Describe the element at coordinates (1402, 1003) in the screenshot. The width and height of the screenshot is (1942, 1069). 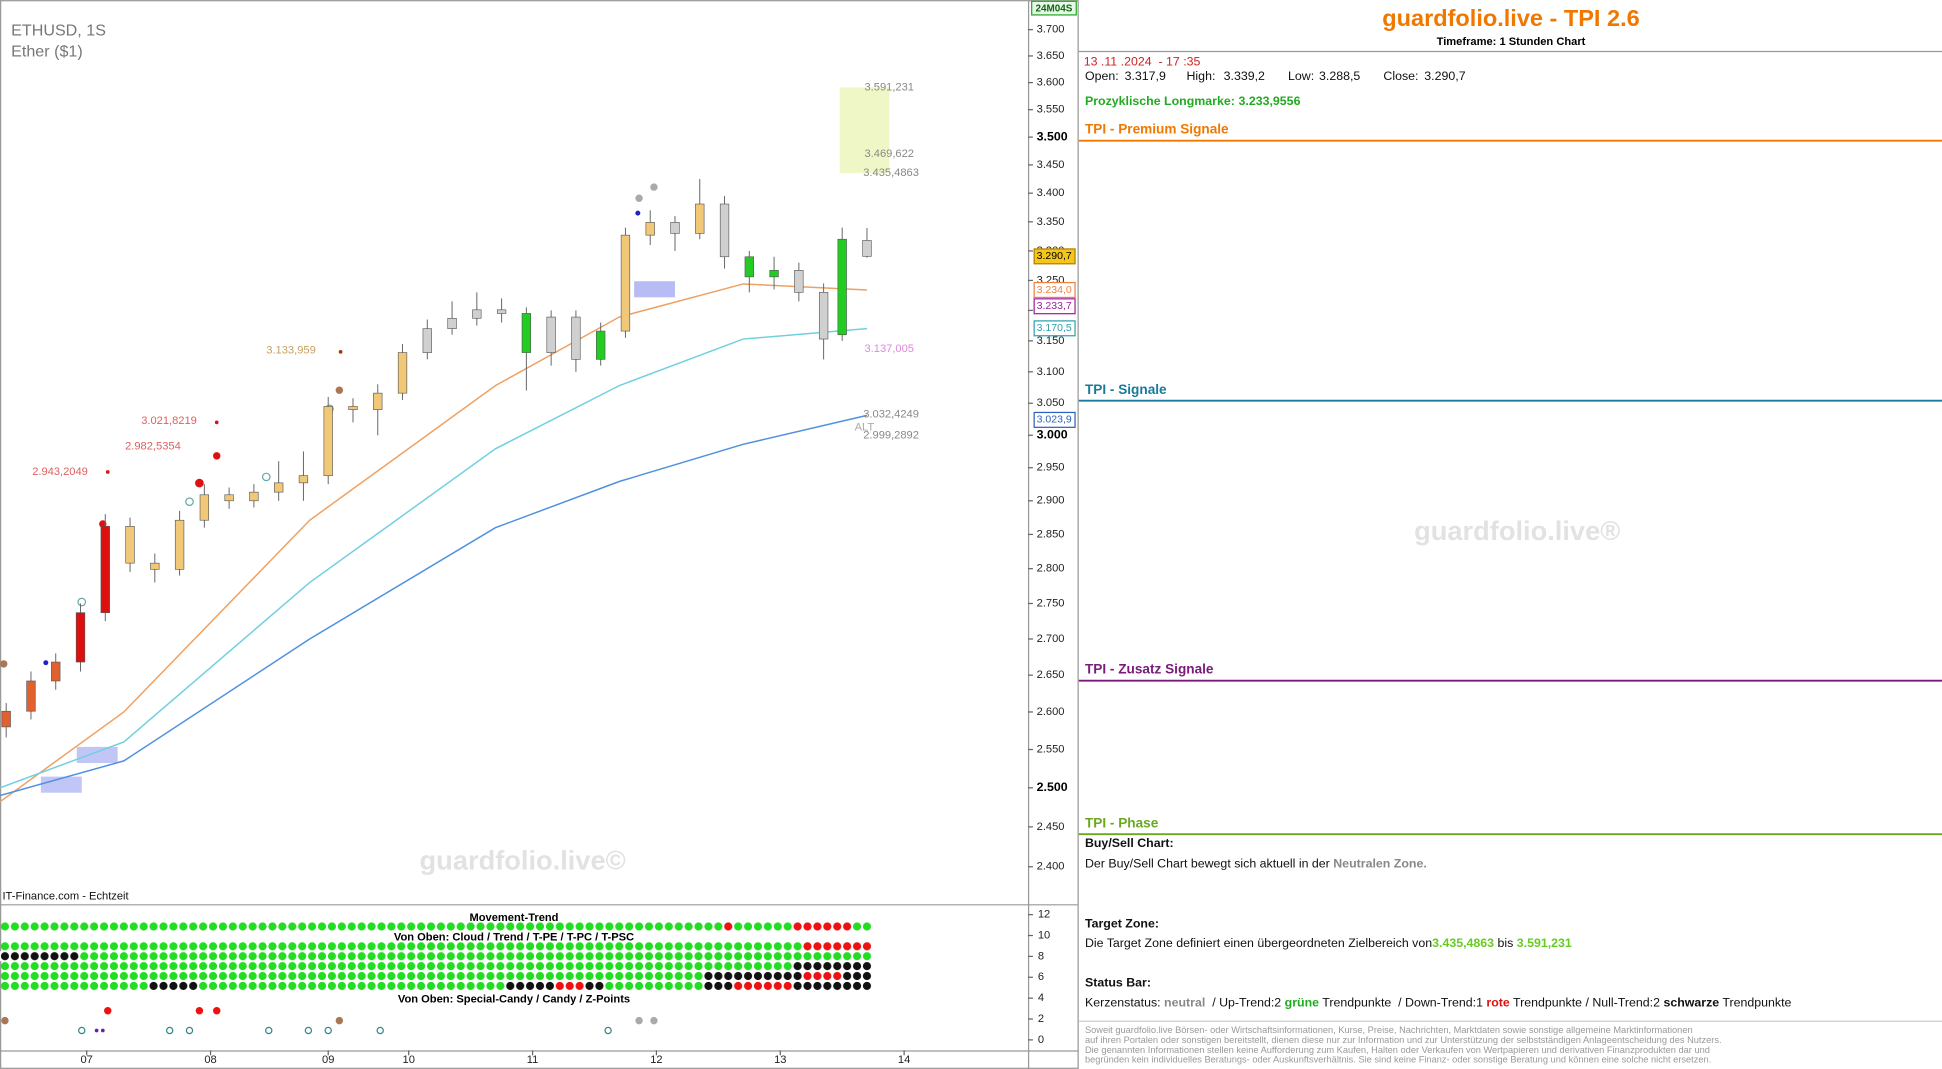
I see `text: Trendpunkte / Down-Trend:1` at that location.